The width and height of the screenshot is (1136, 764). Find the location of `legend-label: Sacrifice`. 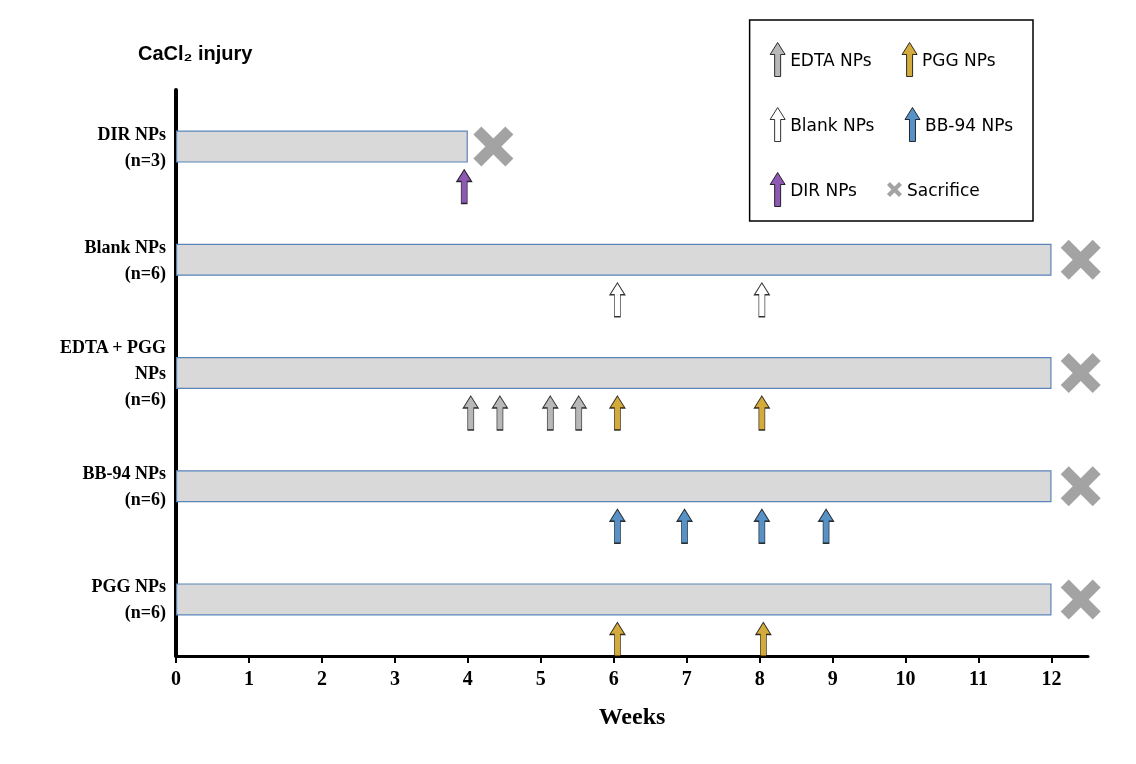

legend-label: Sacrifice is located at coordinates (943, 189).